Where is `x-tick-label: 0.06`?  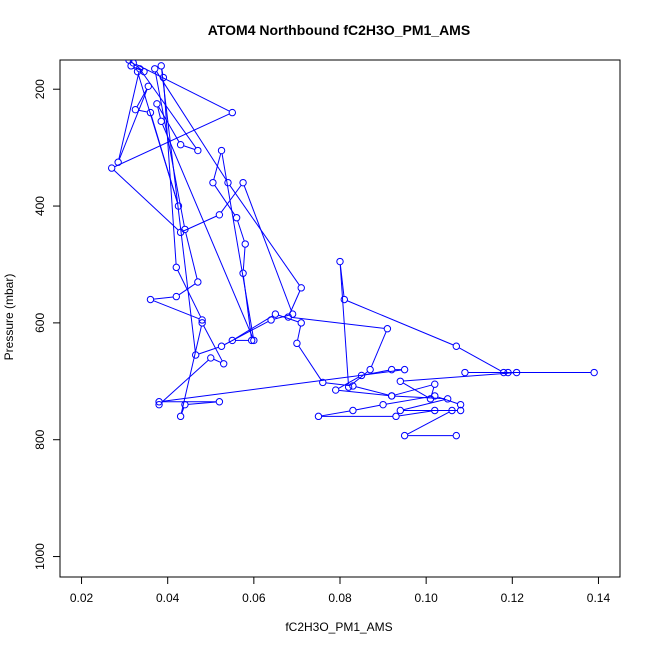 x-tick-label: 0.06 is located at coordinates (254, 598).